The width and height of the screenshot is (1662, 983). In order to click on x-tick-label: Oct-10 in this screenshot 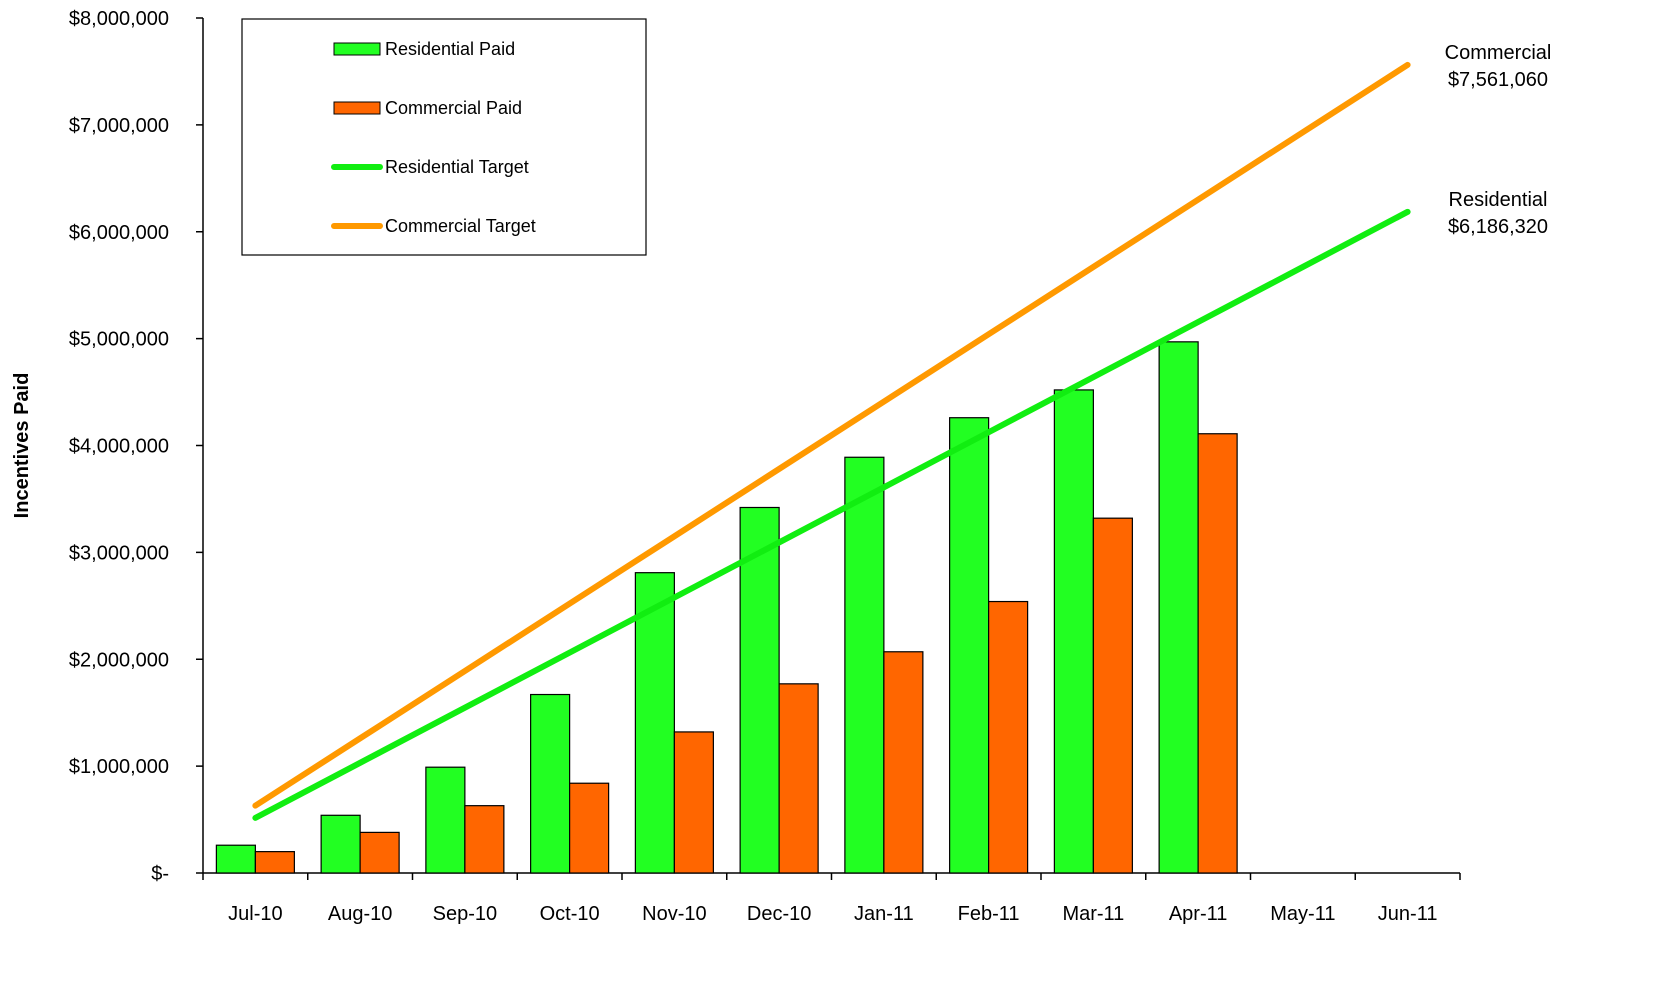, I will do `click(570, 914)`.